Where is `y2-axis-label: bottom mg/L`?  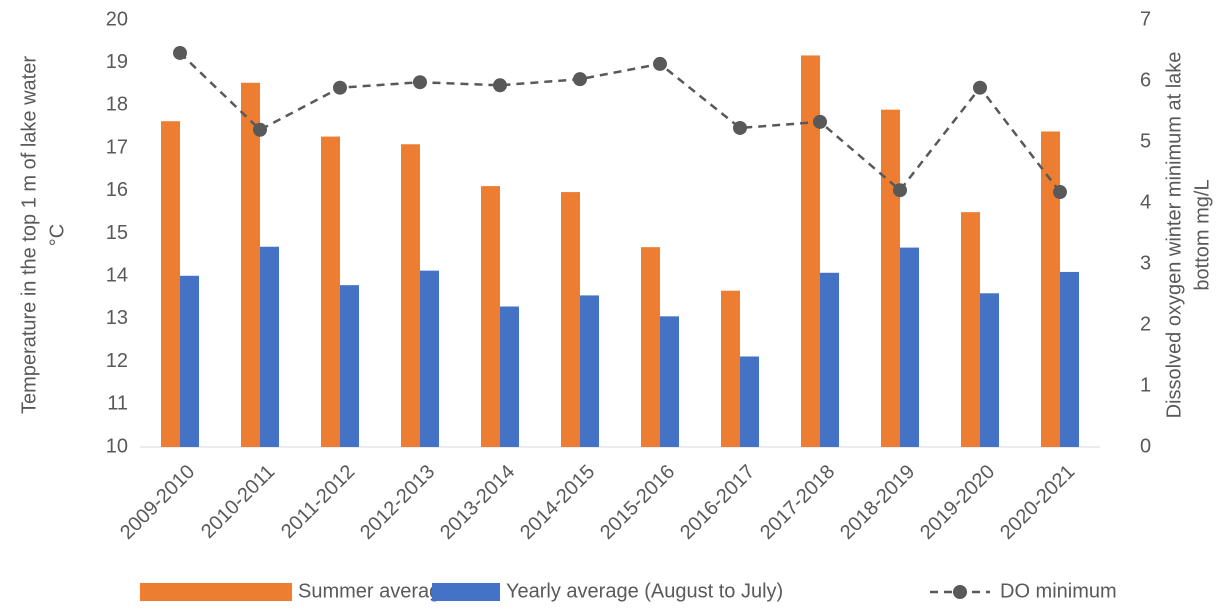 y2-axis-label: bottom mg/L is located at coordinates (1202, 234).